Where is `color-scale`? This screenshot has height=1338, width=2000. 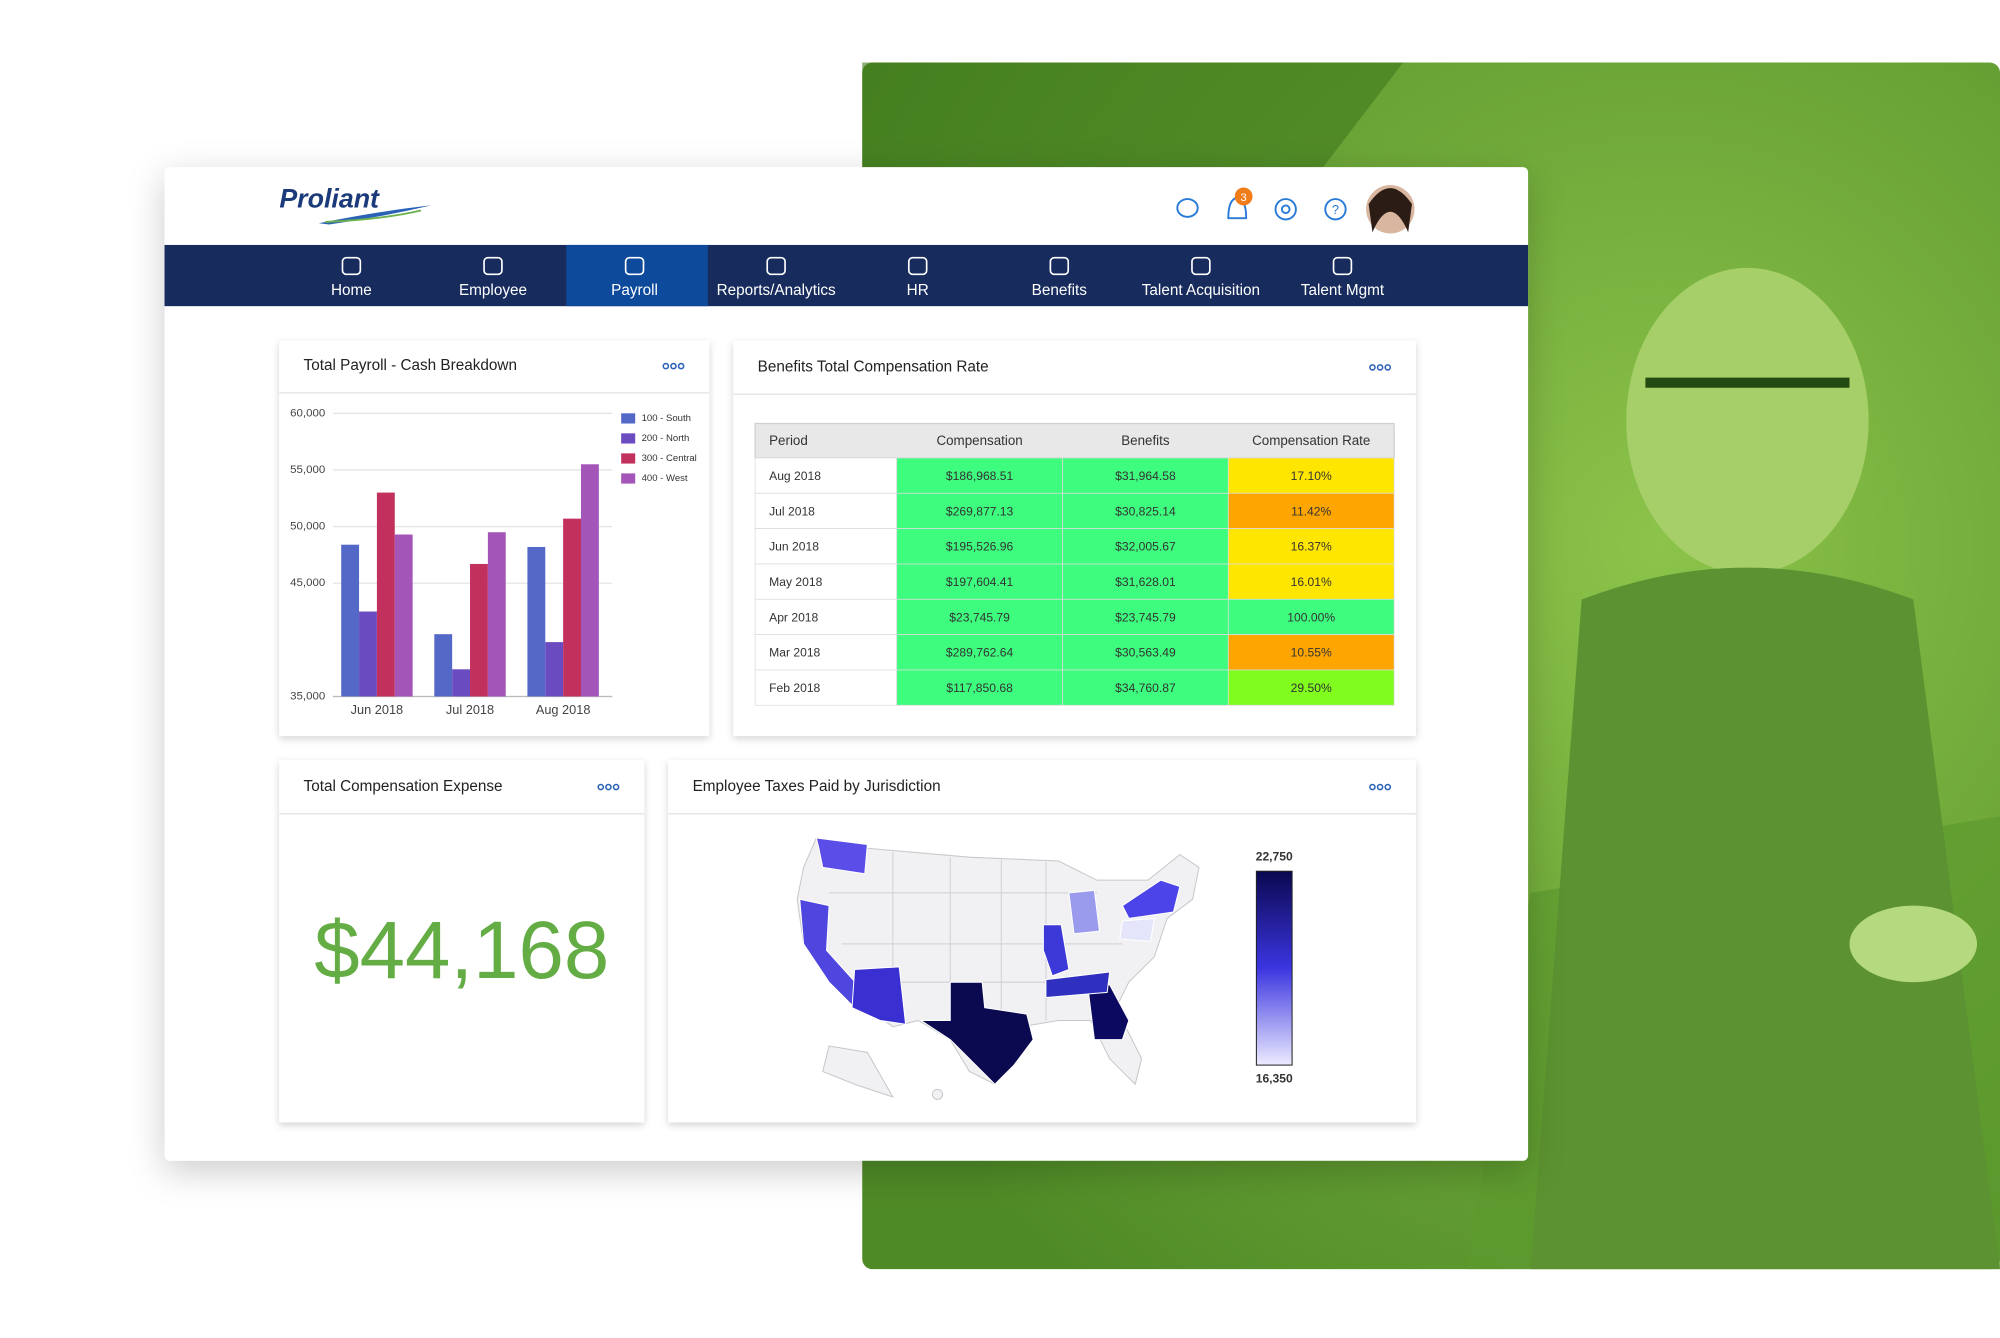 color-scale is located at coordinates (1274, 968).